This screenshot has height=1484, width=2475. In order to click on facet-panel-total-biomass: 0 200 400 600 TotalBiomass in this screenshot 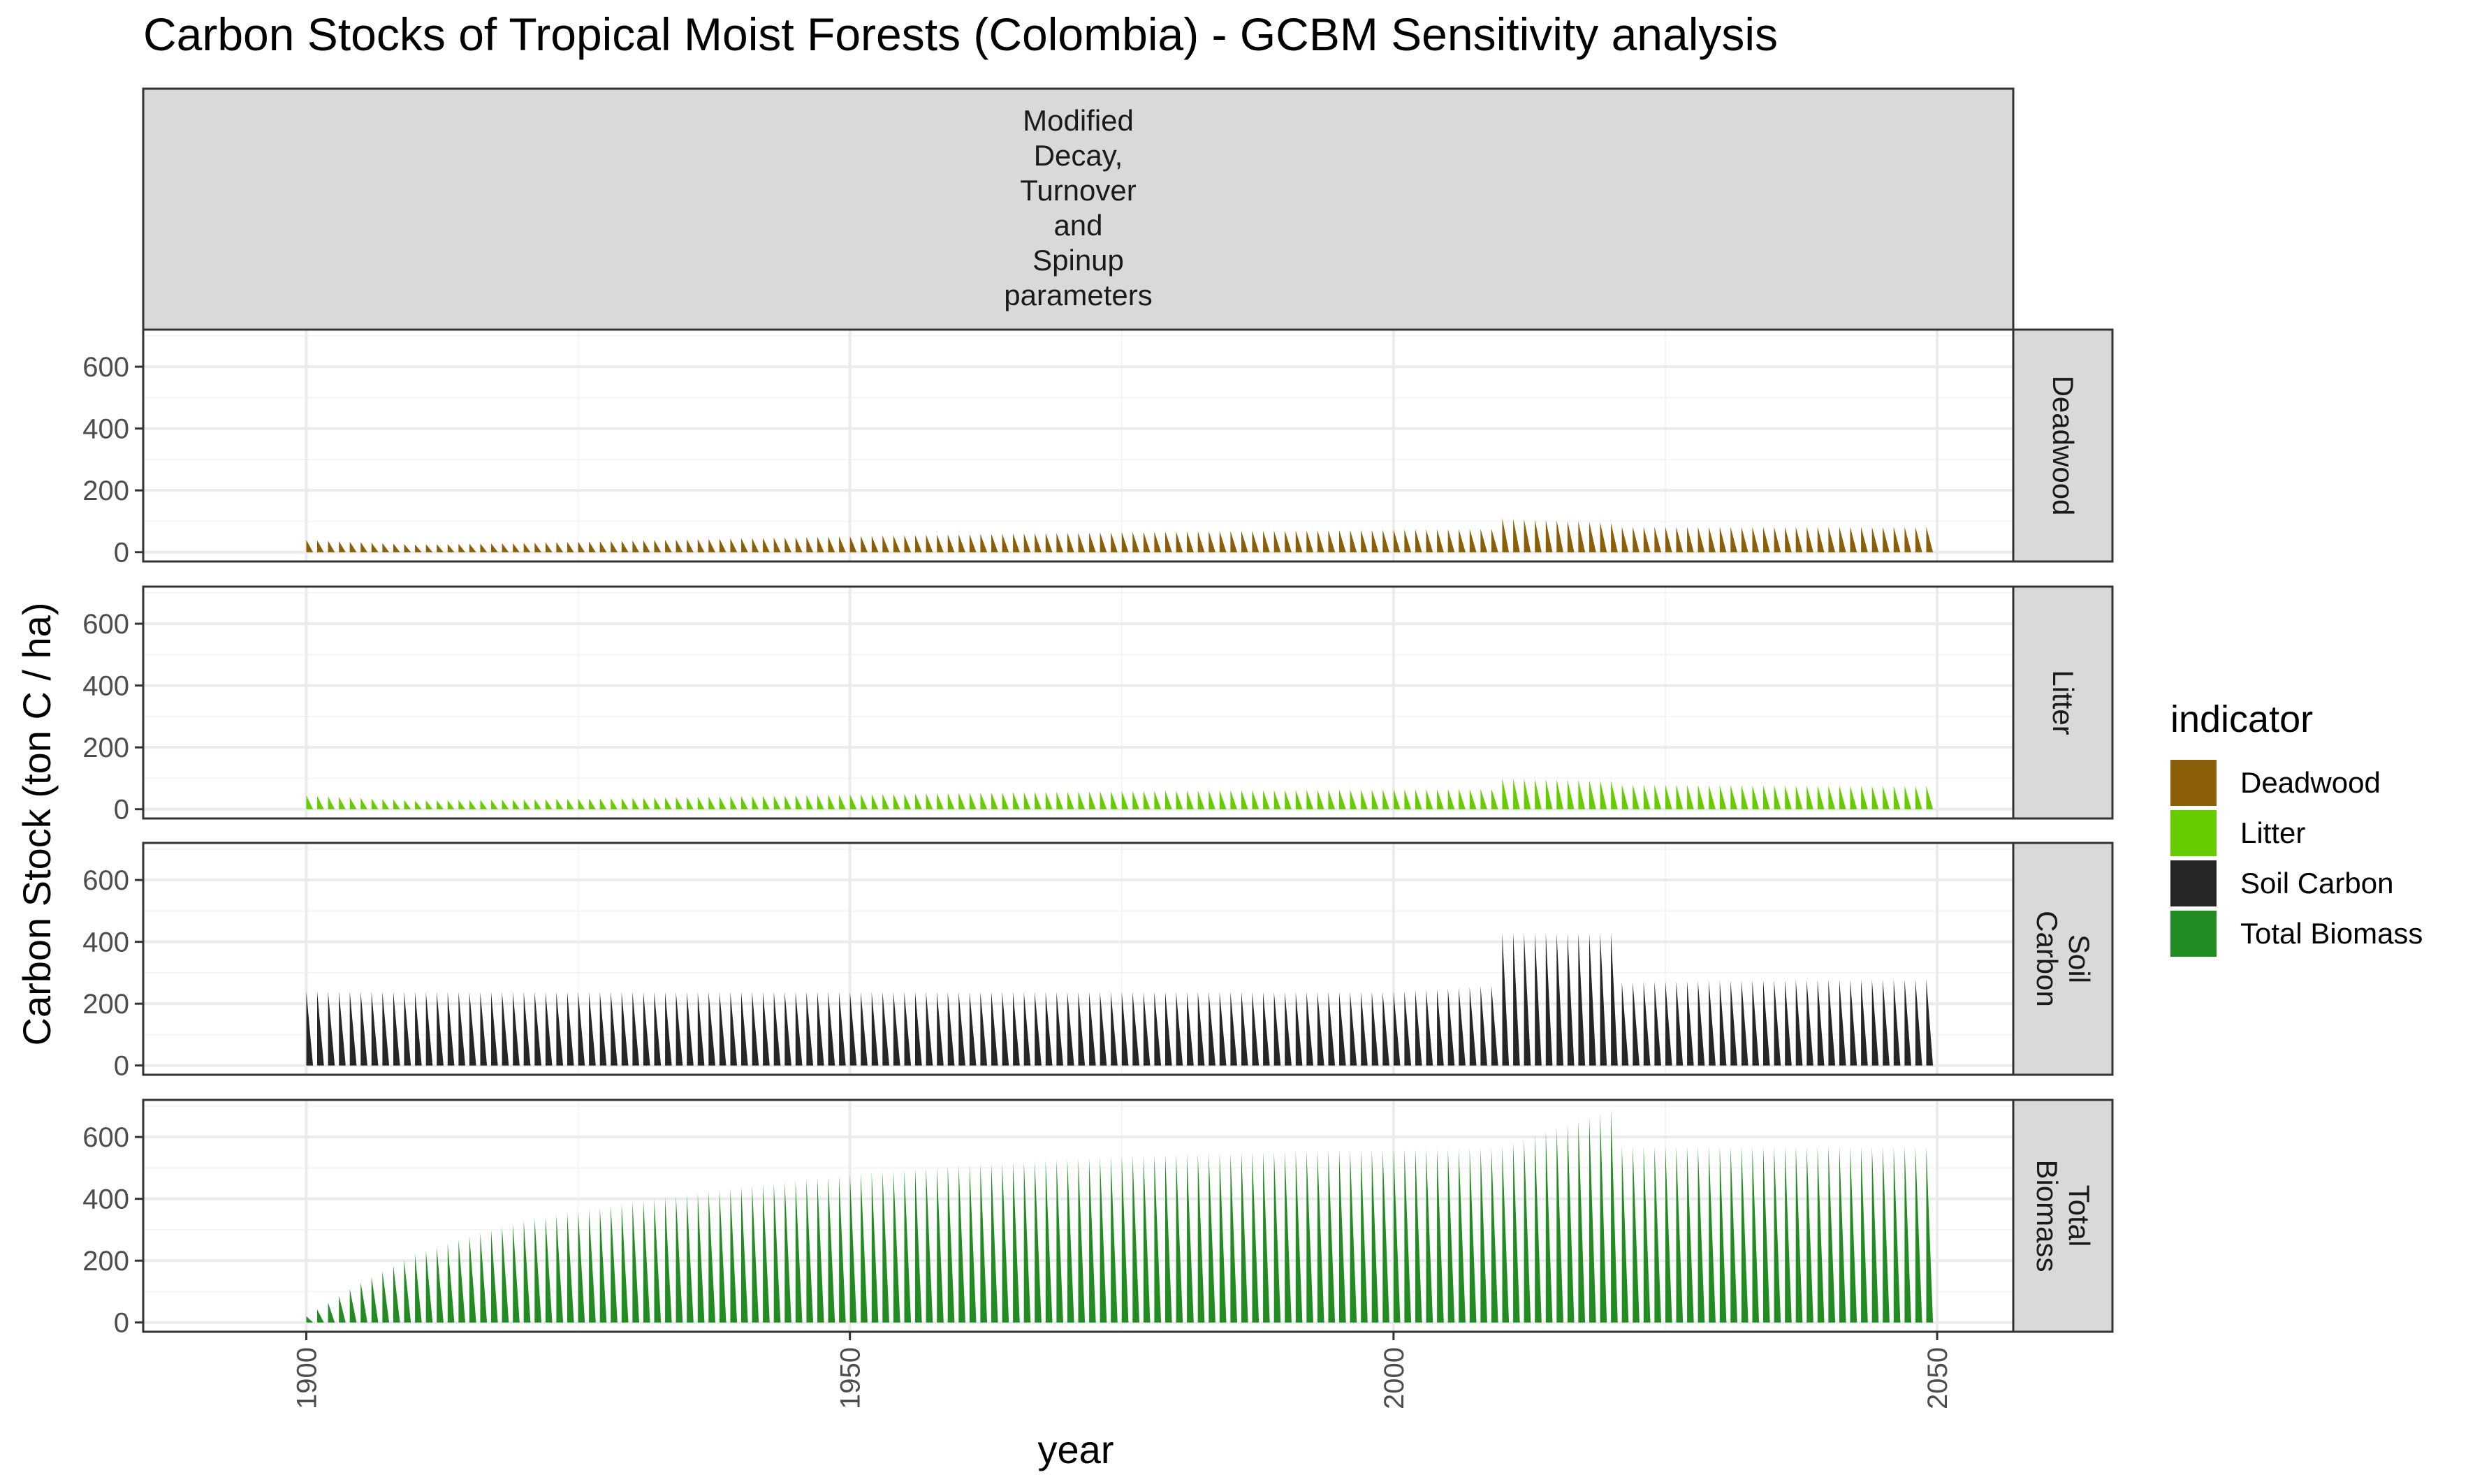, I will do `click(1098, 1219)`.